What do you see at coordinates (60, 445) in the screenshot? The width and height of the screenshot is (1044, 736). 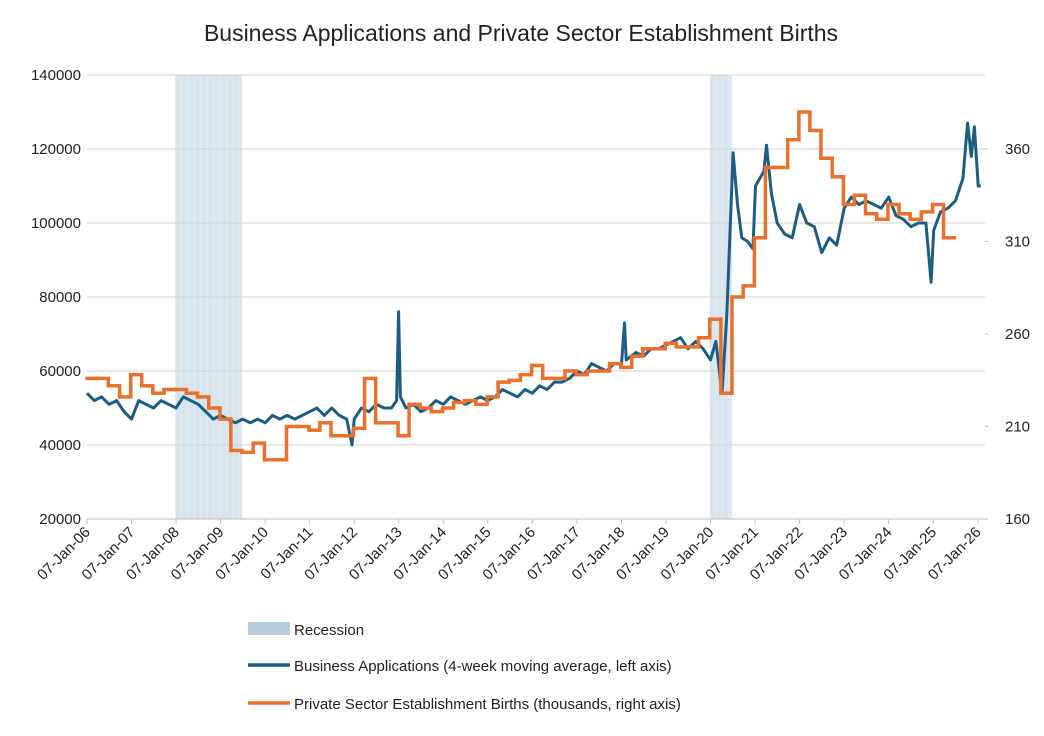 I see `y-tick-label: 40000` at bounding box center [60, 445].